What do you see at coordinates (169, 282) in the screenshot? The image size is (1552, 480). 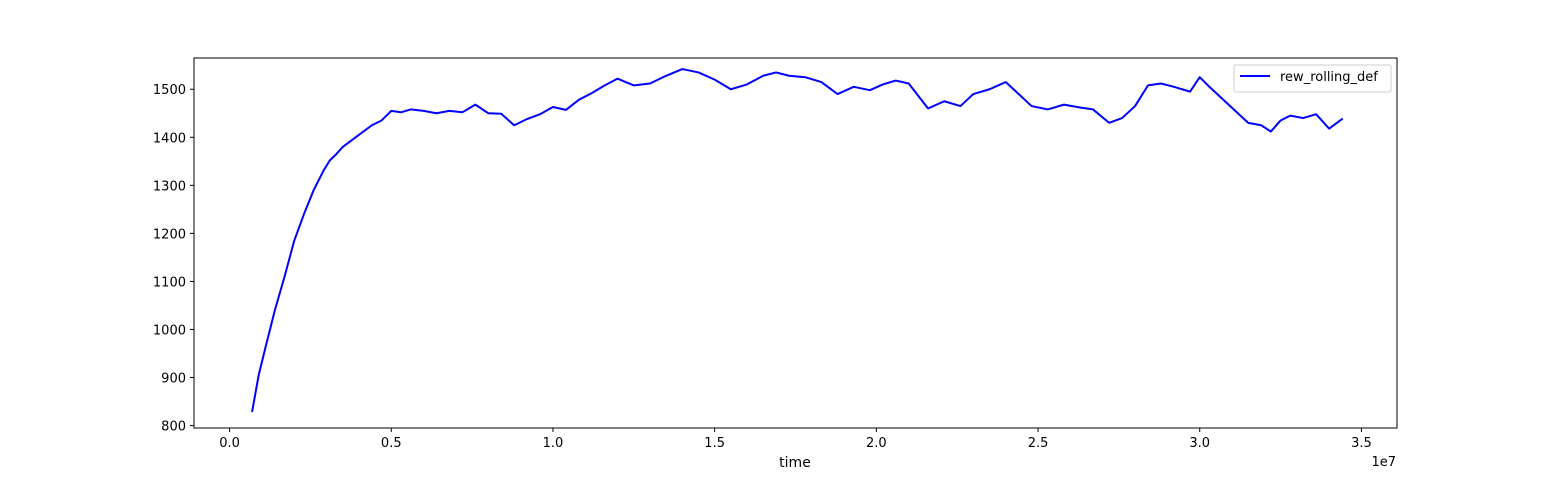 I see `y-tick-label: 1100` at bounding box center [169, 282].